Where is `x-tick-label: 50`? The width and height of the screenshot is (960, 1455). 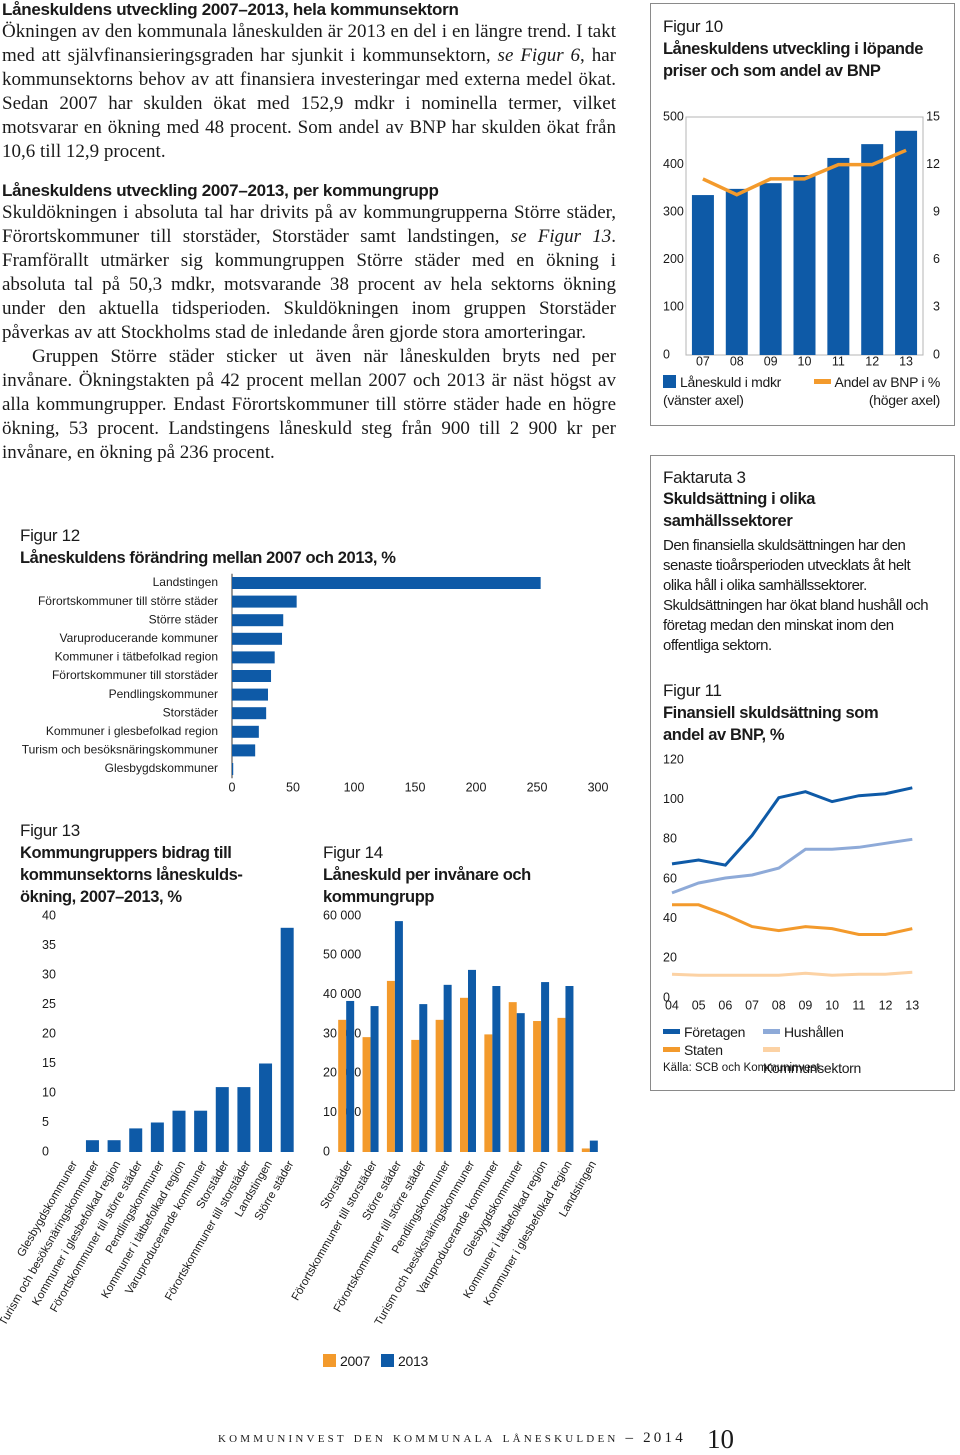
x-tick-label: 50 is located at coordinates (293, 787).